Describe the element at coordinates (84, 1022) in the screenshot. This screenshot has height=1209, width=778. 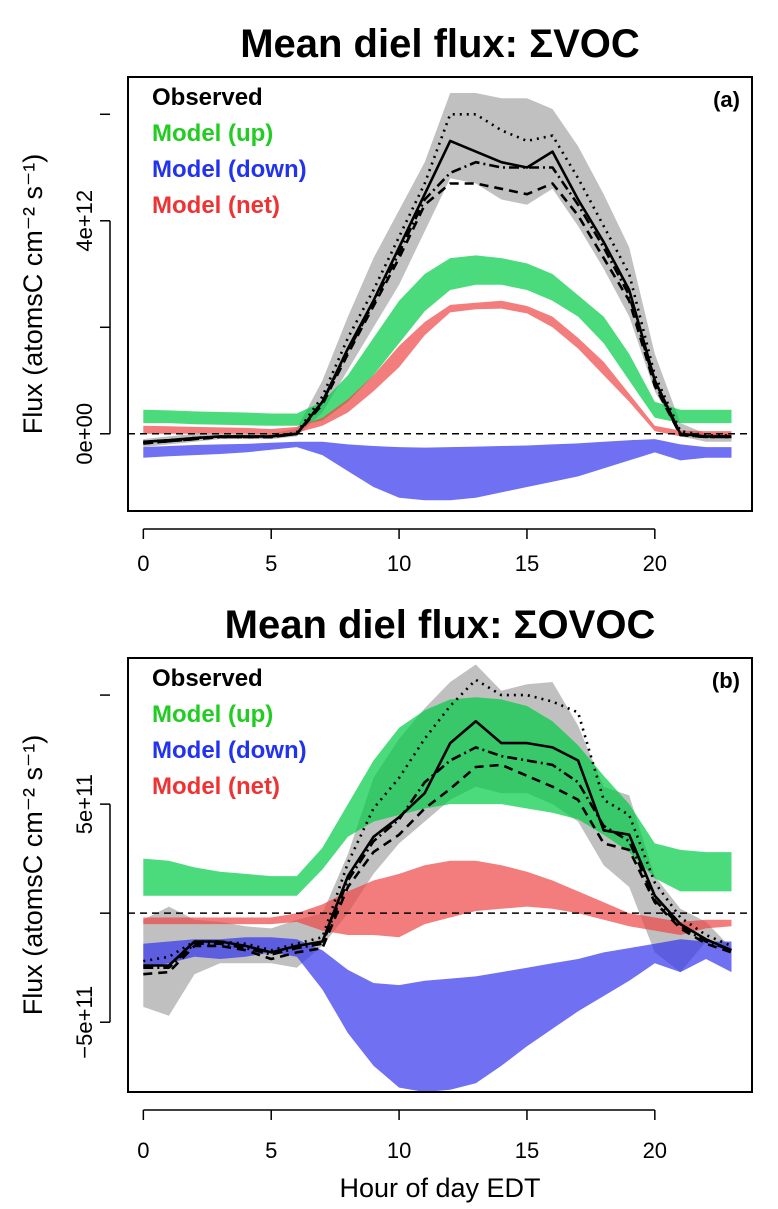
I see `y-tick-label: −5e+11` at that location.